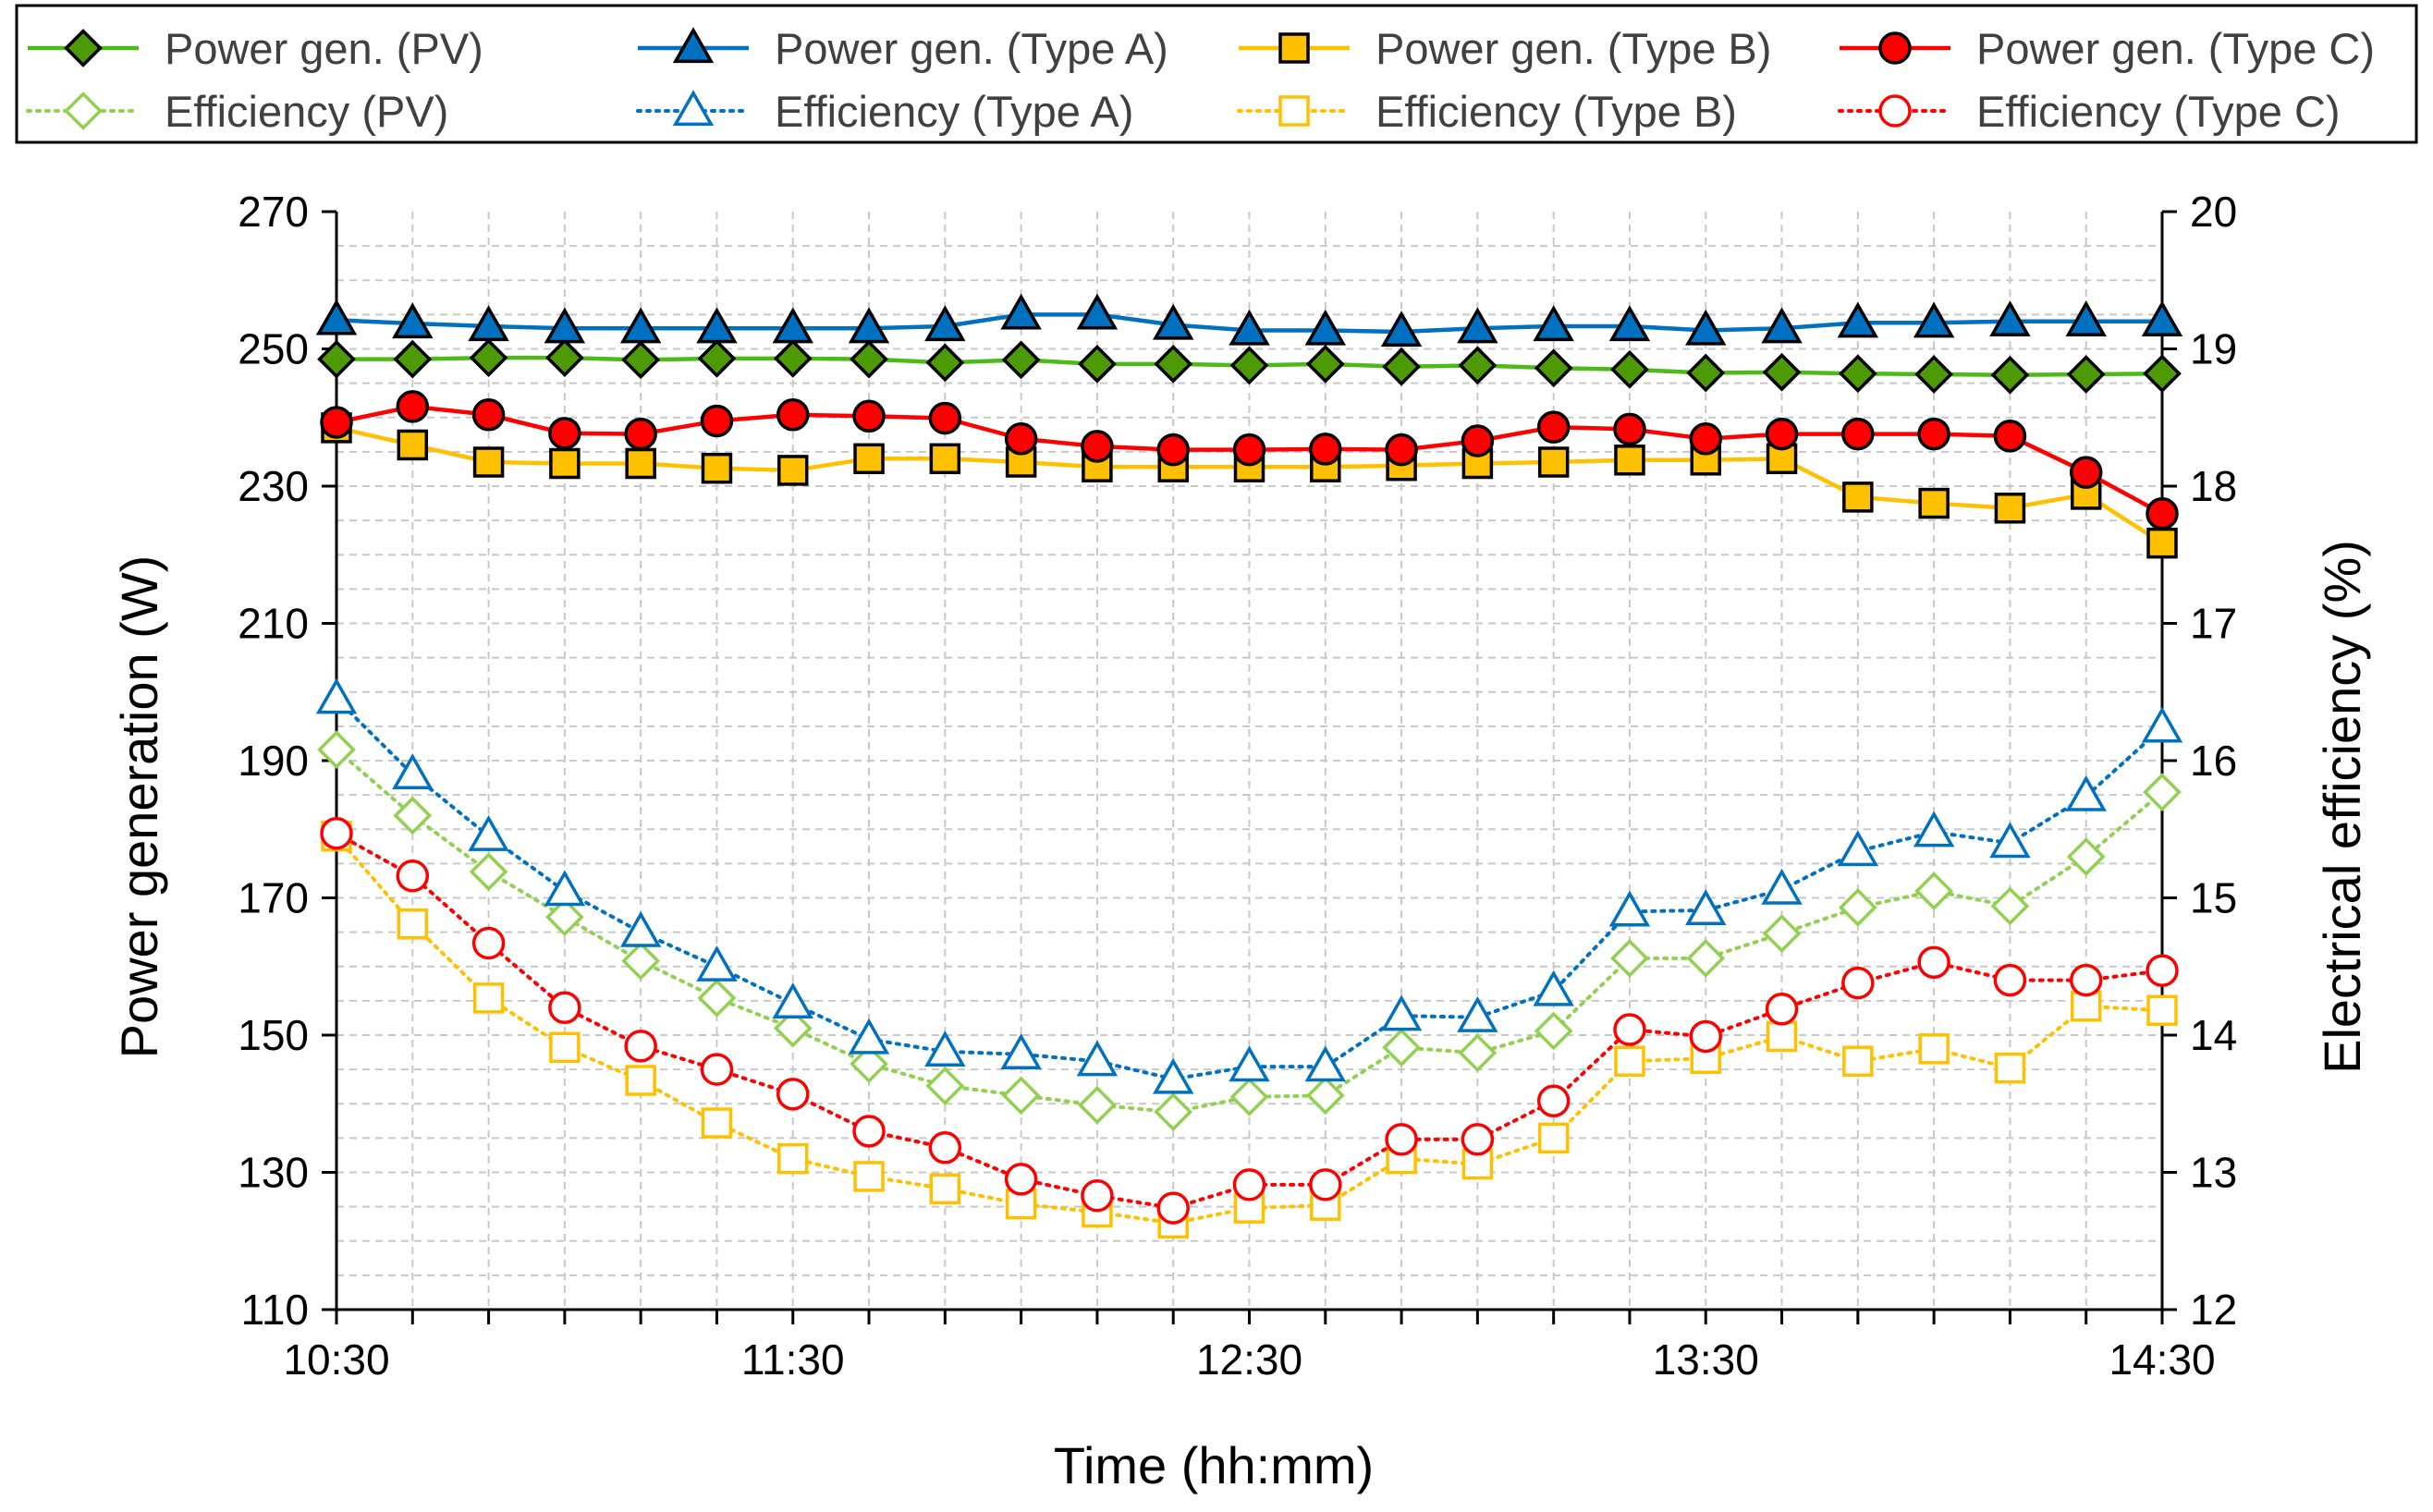 This screenshot has width=2433, height=1512. What do you see at coordinates (954, 112) in the screenshot?
I see `legend-label: Efficiency (Type A)` at bounding box center [954, 112].